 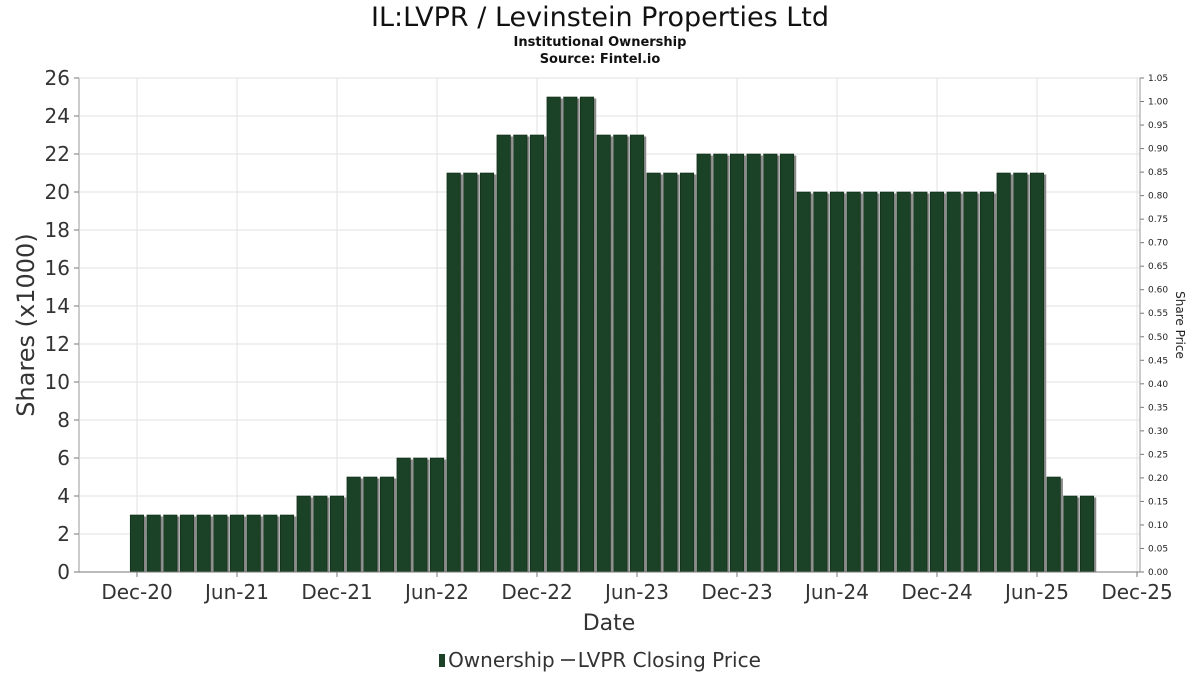 What do you see at coordinates (1158, 314) in the screenshot?
I see `y2-tick-label: 0.55` at bounding box center [1158, 314].